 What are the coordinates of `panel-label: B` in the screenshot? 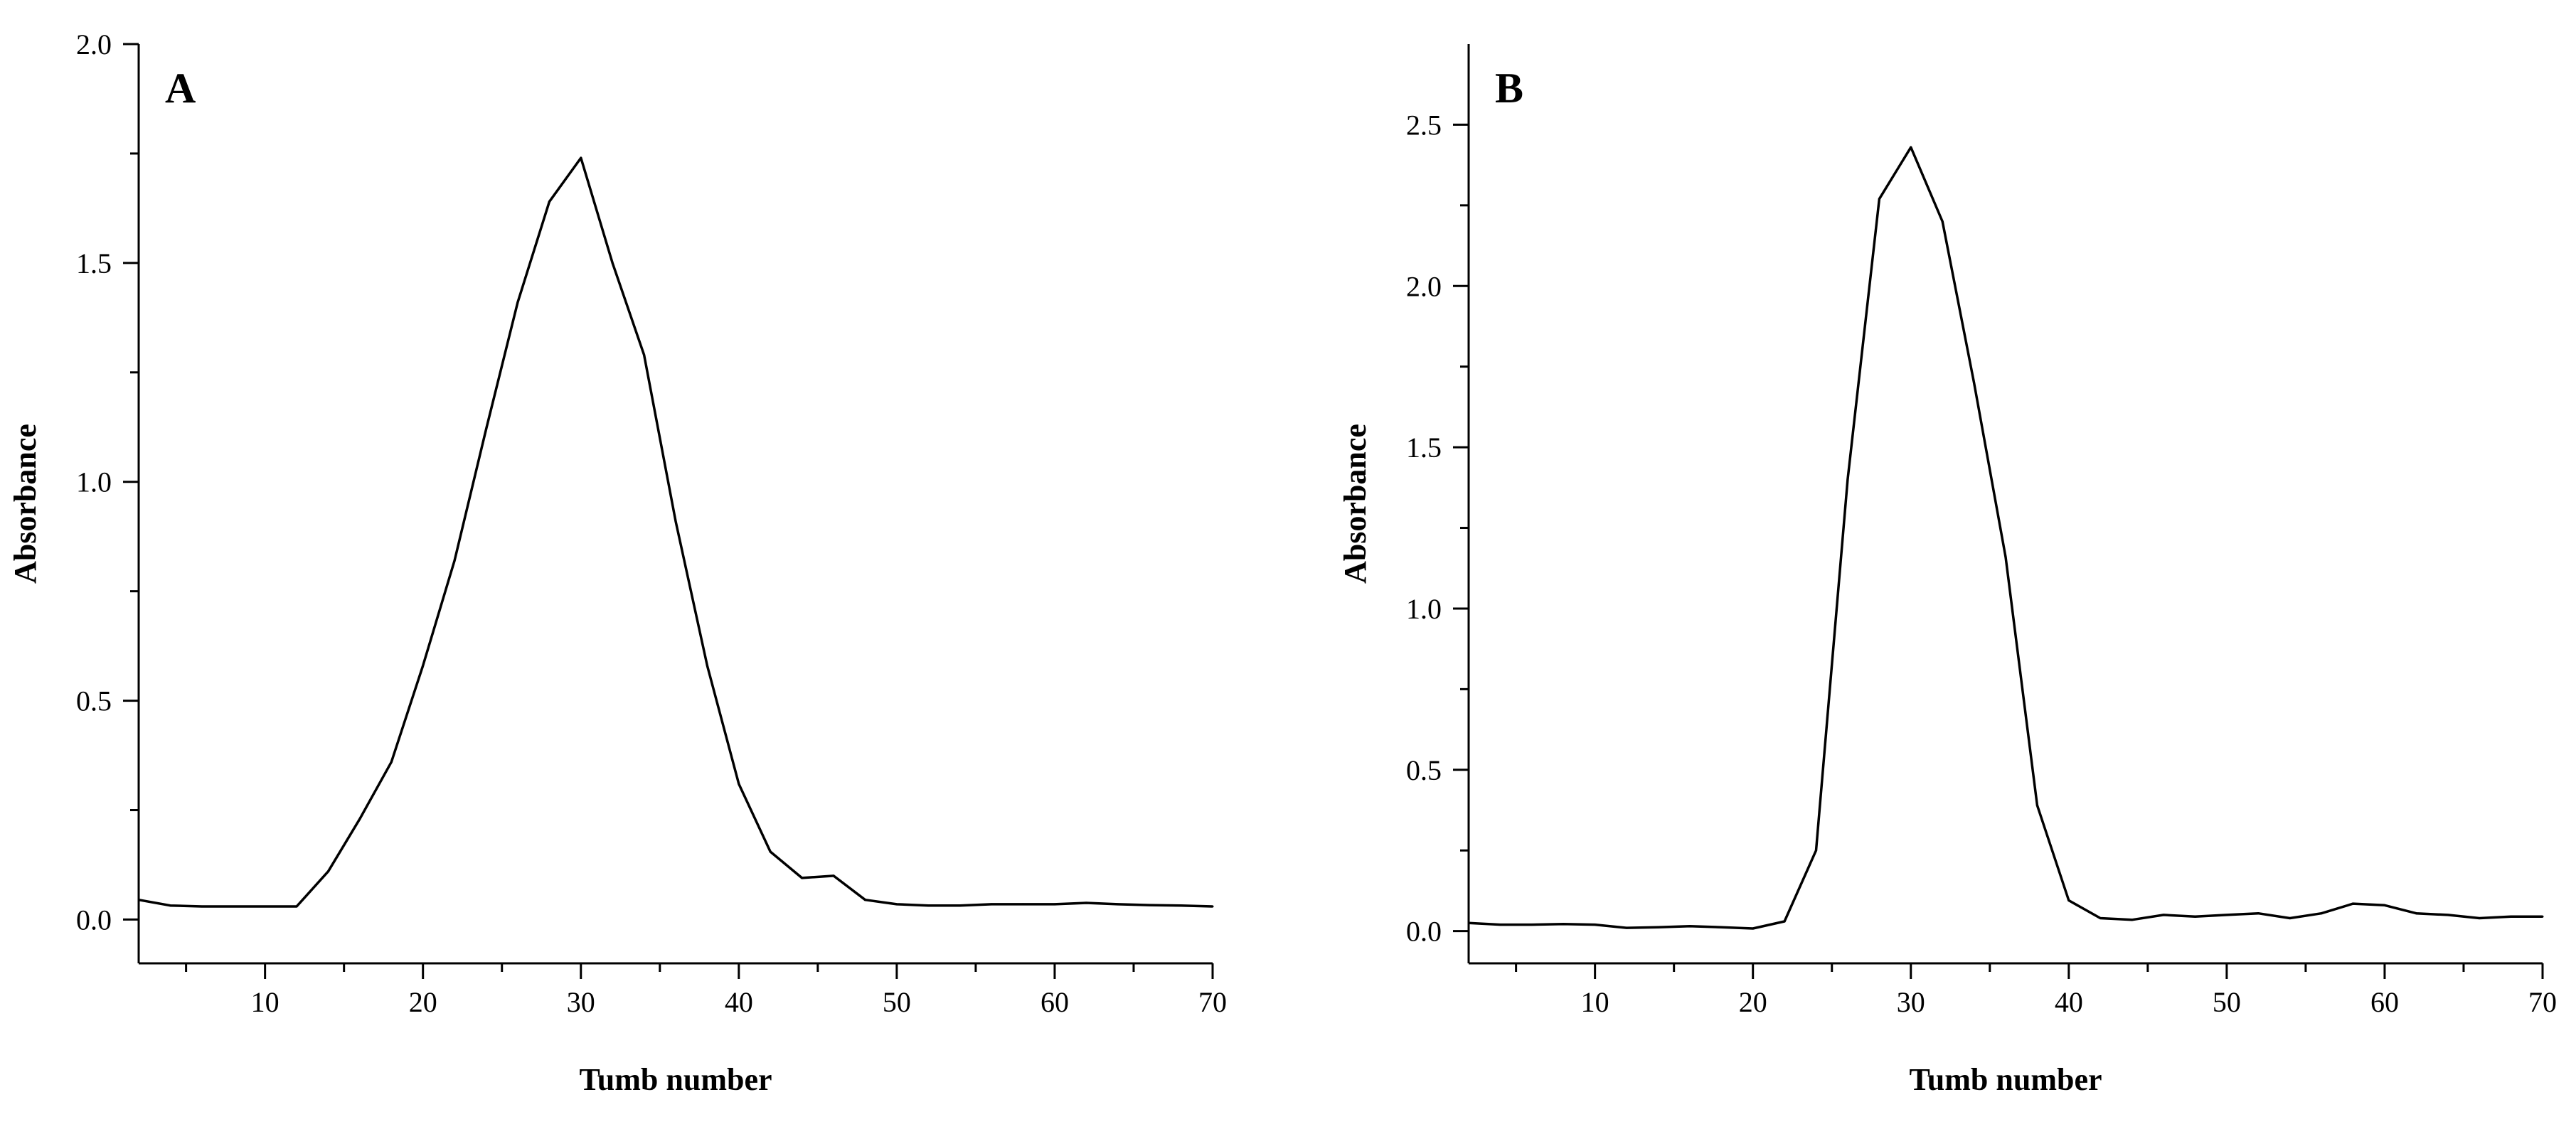 It's located at (1509, 88).